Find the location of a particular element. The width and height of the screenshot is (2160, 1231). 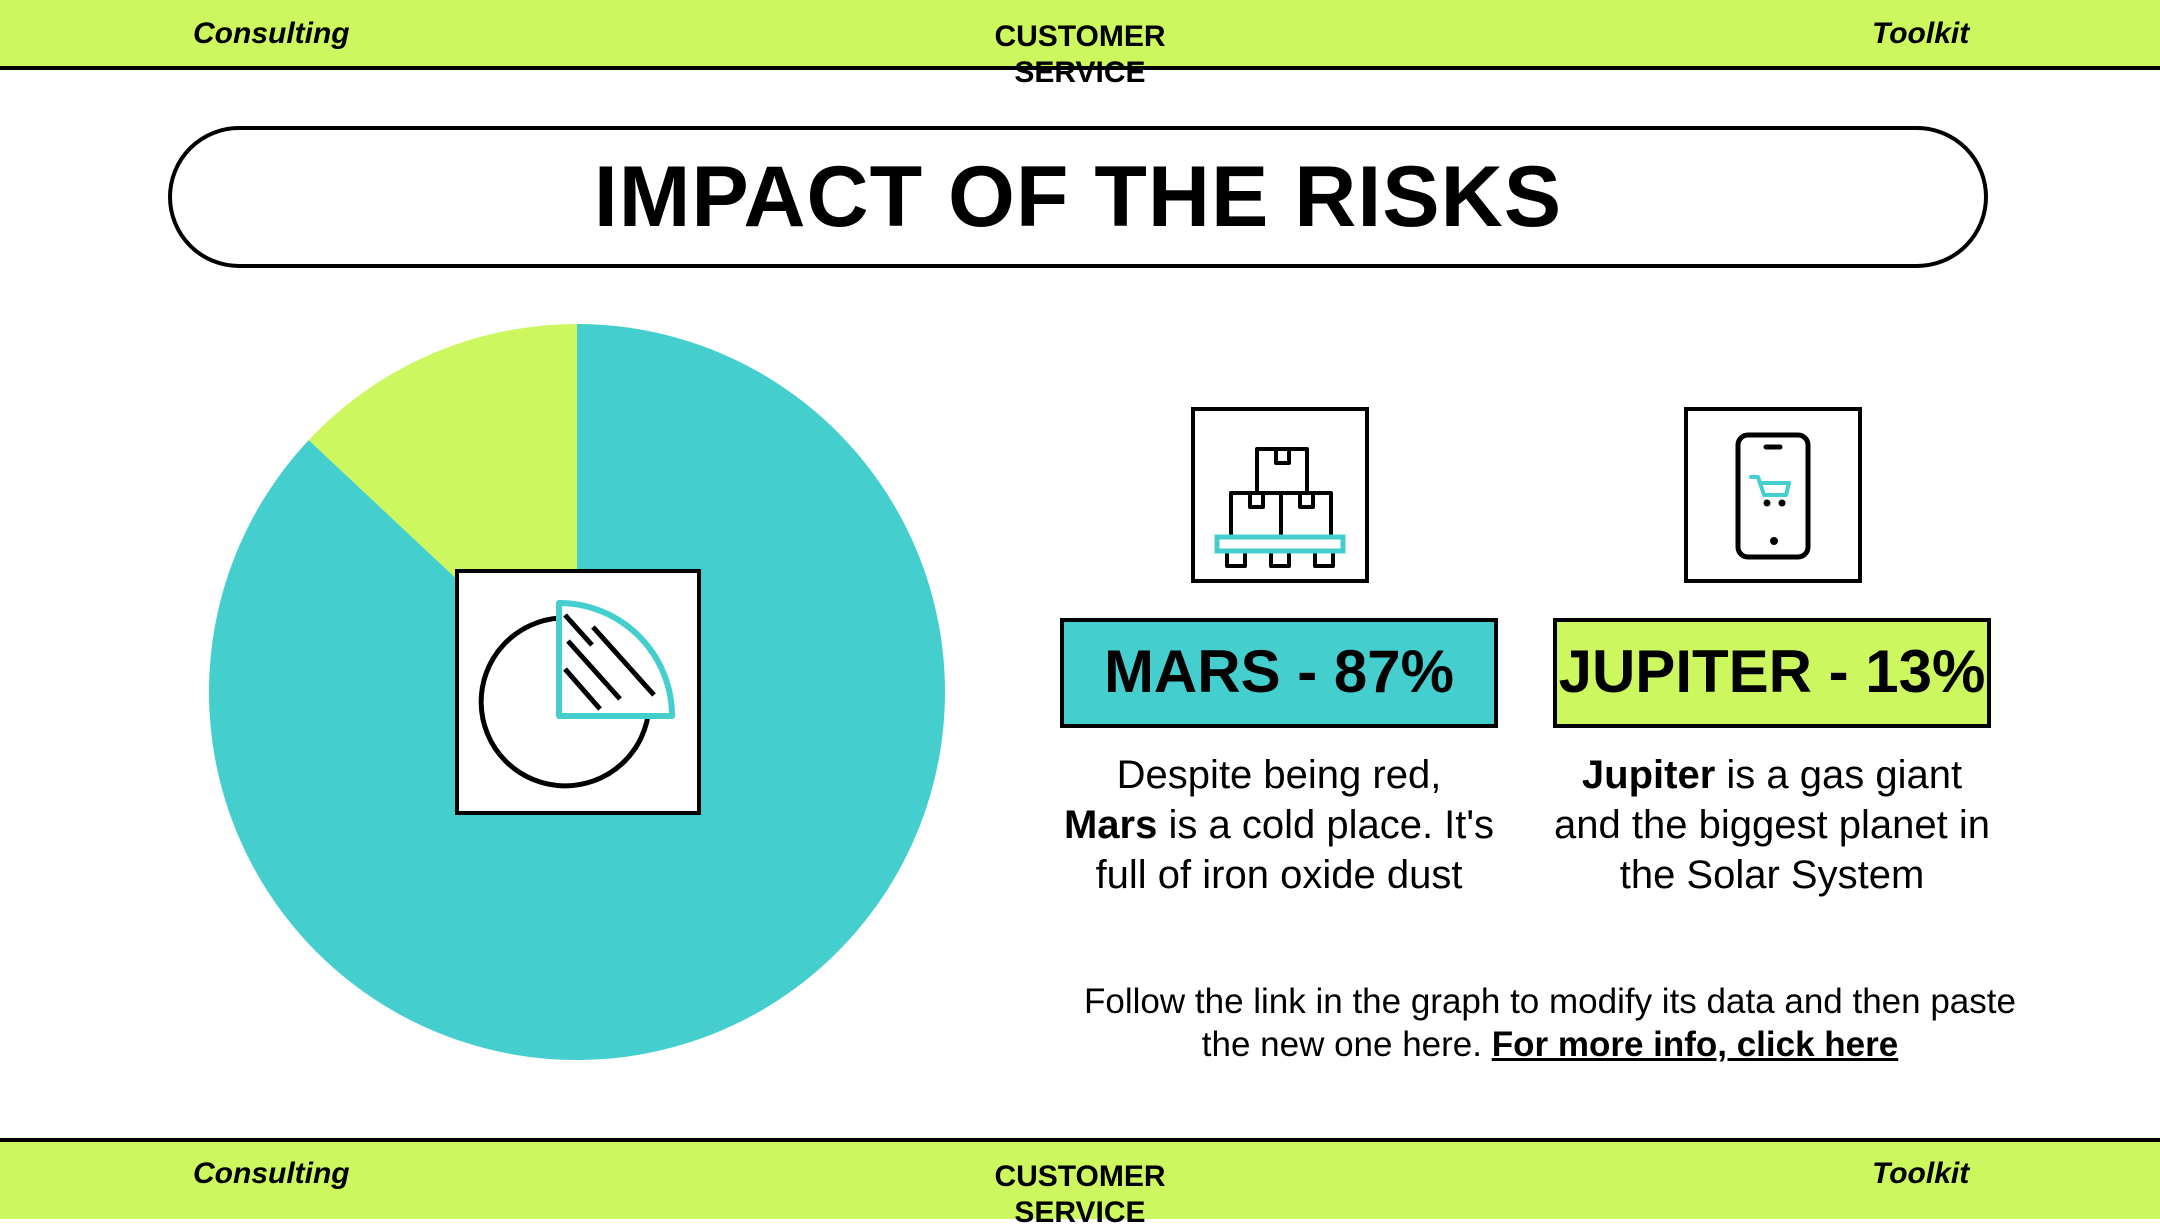

header-band: Consulting CUSTOMER SERVICE Toolkit is located at coordinates (1080, 44).